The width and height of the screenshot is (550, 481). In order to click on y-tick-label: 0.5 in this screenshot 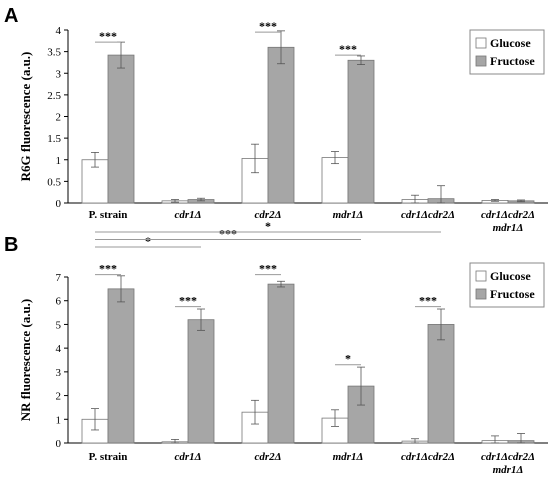, I will do `click(54, 182)`.